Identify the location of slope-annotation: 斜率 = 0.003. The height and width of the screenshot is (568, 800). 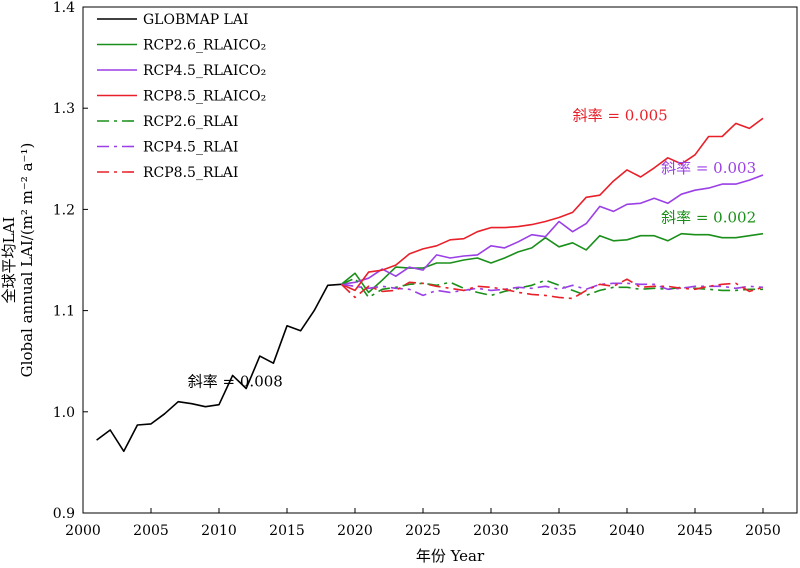
(708, 168).